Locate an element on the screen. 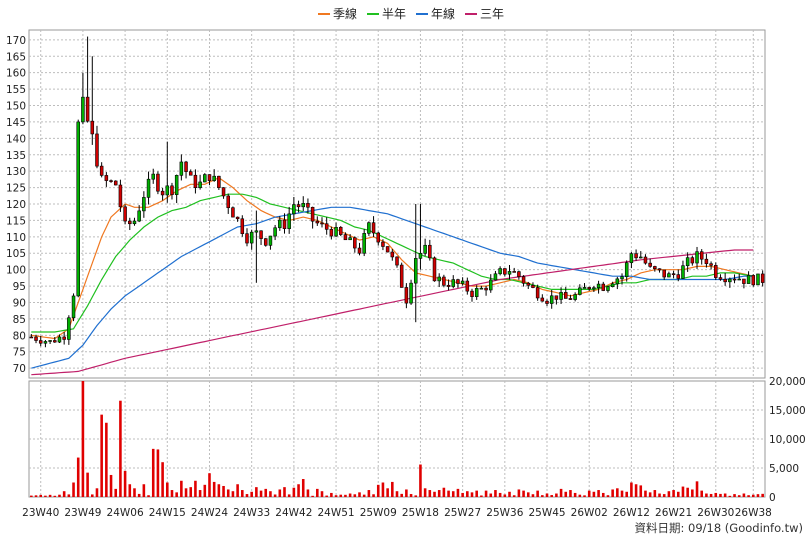  legend-label-2: 年線 is located at coordinates (443, 13).